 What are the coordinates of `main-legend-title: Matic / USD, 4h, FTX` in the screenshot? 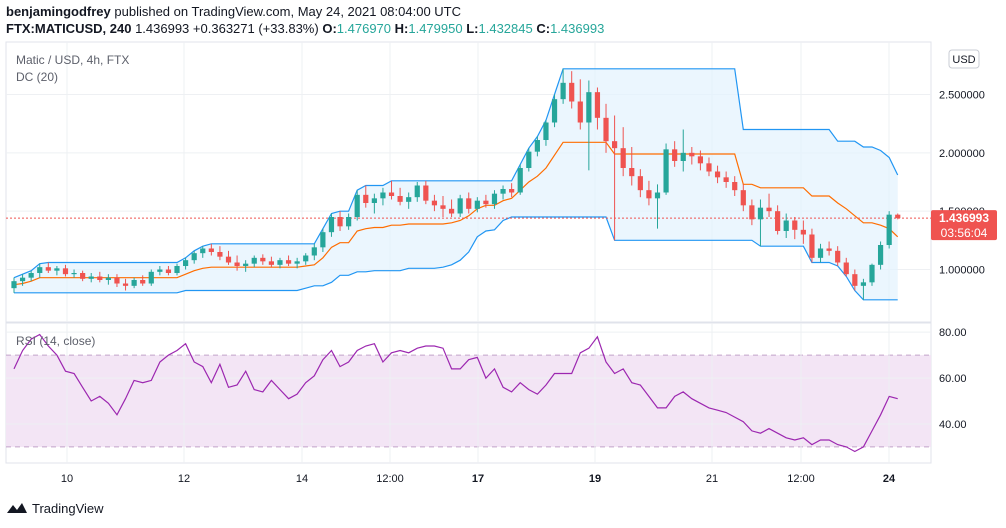 It's located at (72, 60).